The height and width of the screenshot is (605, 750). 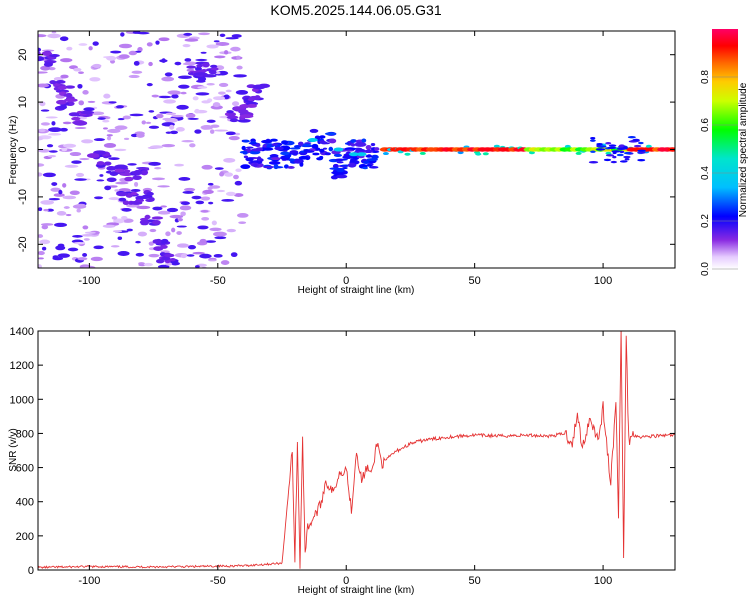 What do you see at coordinates (356, 590) in the screenshot?
I see `snr-xlabel: Height of straight line (km)` at bounding box center [356, 590].